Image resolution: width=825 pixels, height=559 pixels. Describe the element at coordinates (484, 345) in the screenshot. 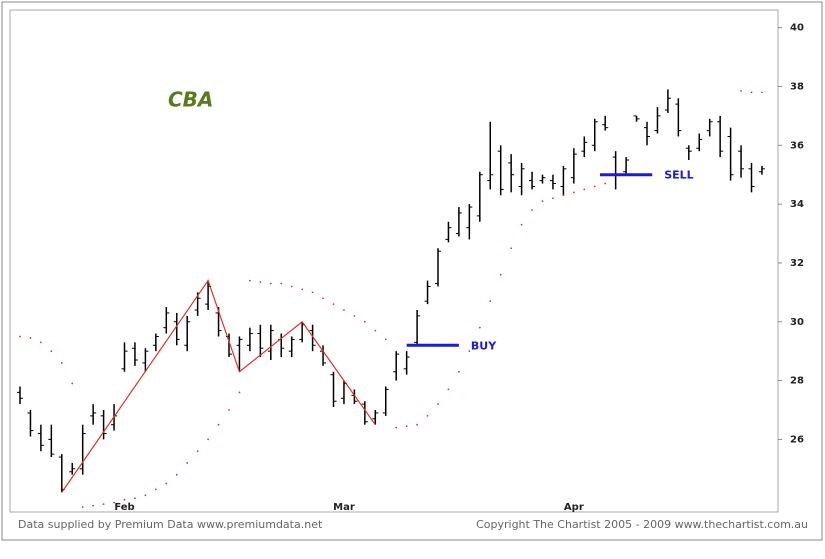

I see `signal-label: BUY` at that location.